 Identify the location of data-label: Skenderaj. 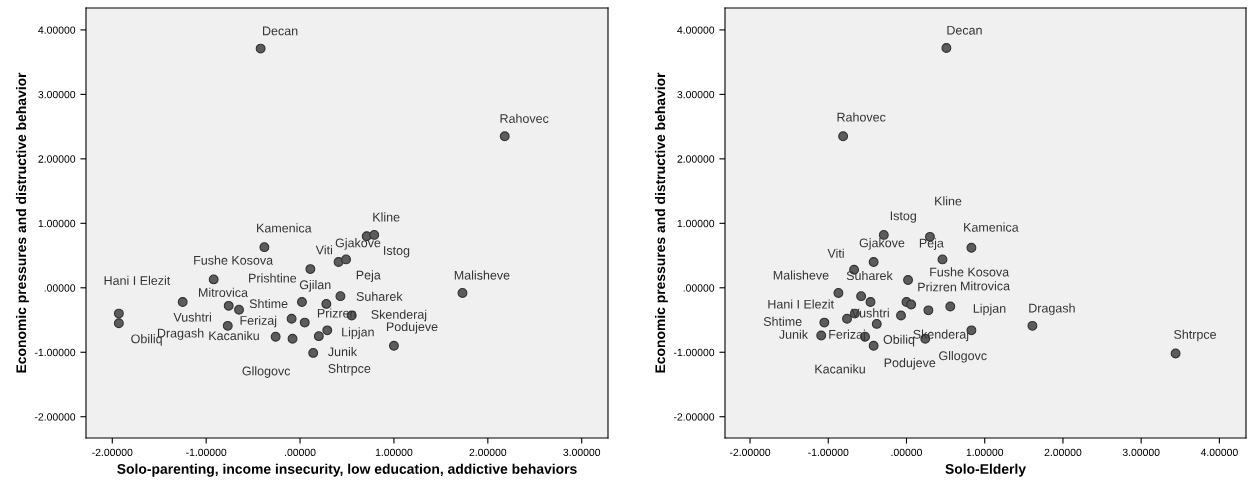
(399, 315).